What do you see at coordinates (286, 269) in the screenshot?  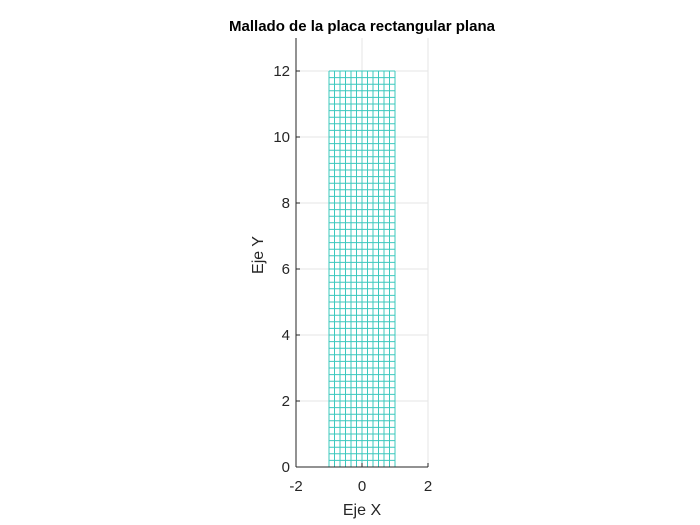 I see `y-tick-label: 6` at bounding box center [286, 269].